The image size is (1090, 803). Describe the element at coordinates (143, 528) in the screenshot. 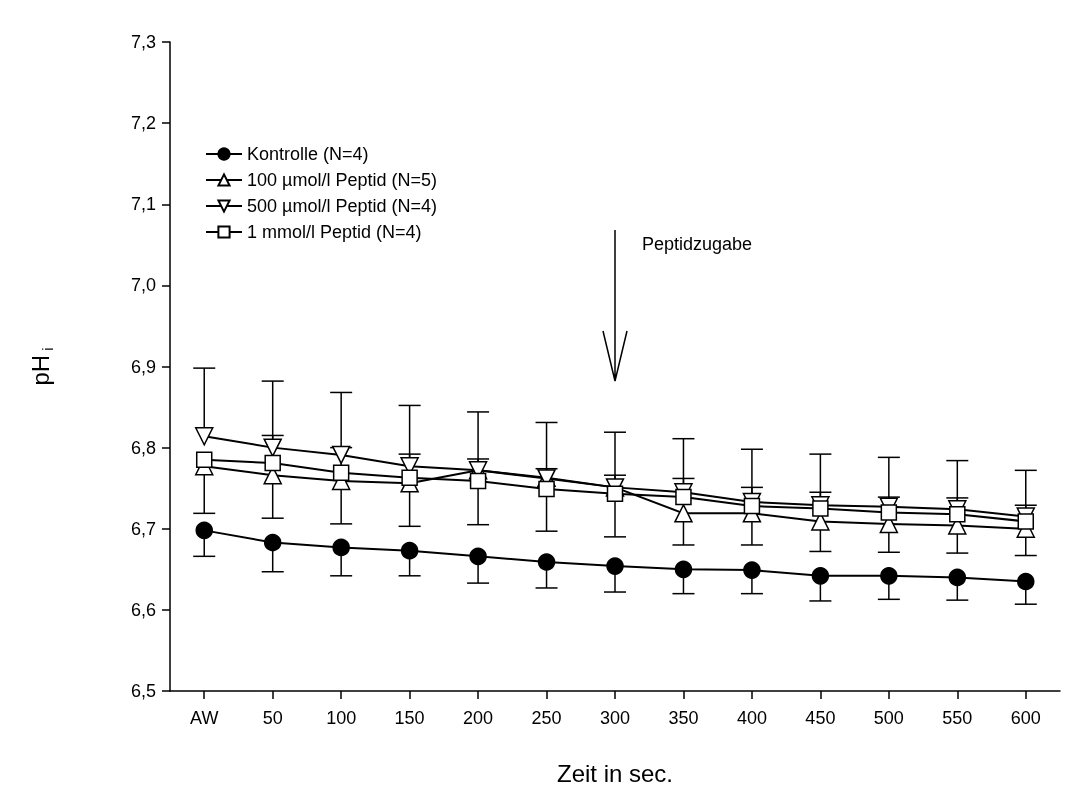

I see `y-tick-label: 6,7` at that location.